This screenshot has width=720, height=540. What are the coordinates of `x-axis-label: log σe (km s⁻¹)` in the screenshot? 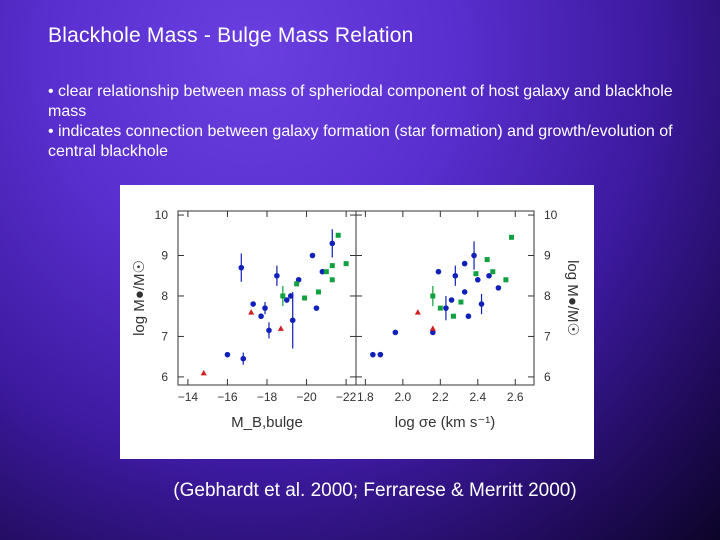 It's located at (445, 422).